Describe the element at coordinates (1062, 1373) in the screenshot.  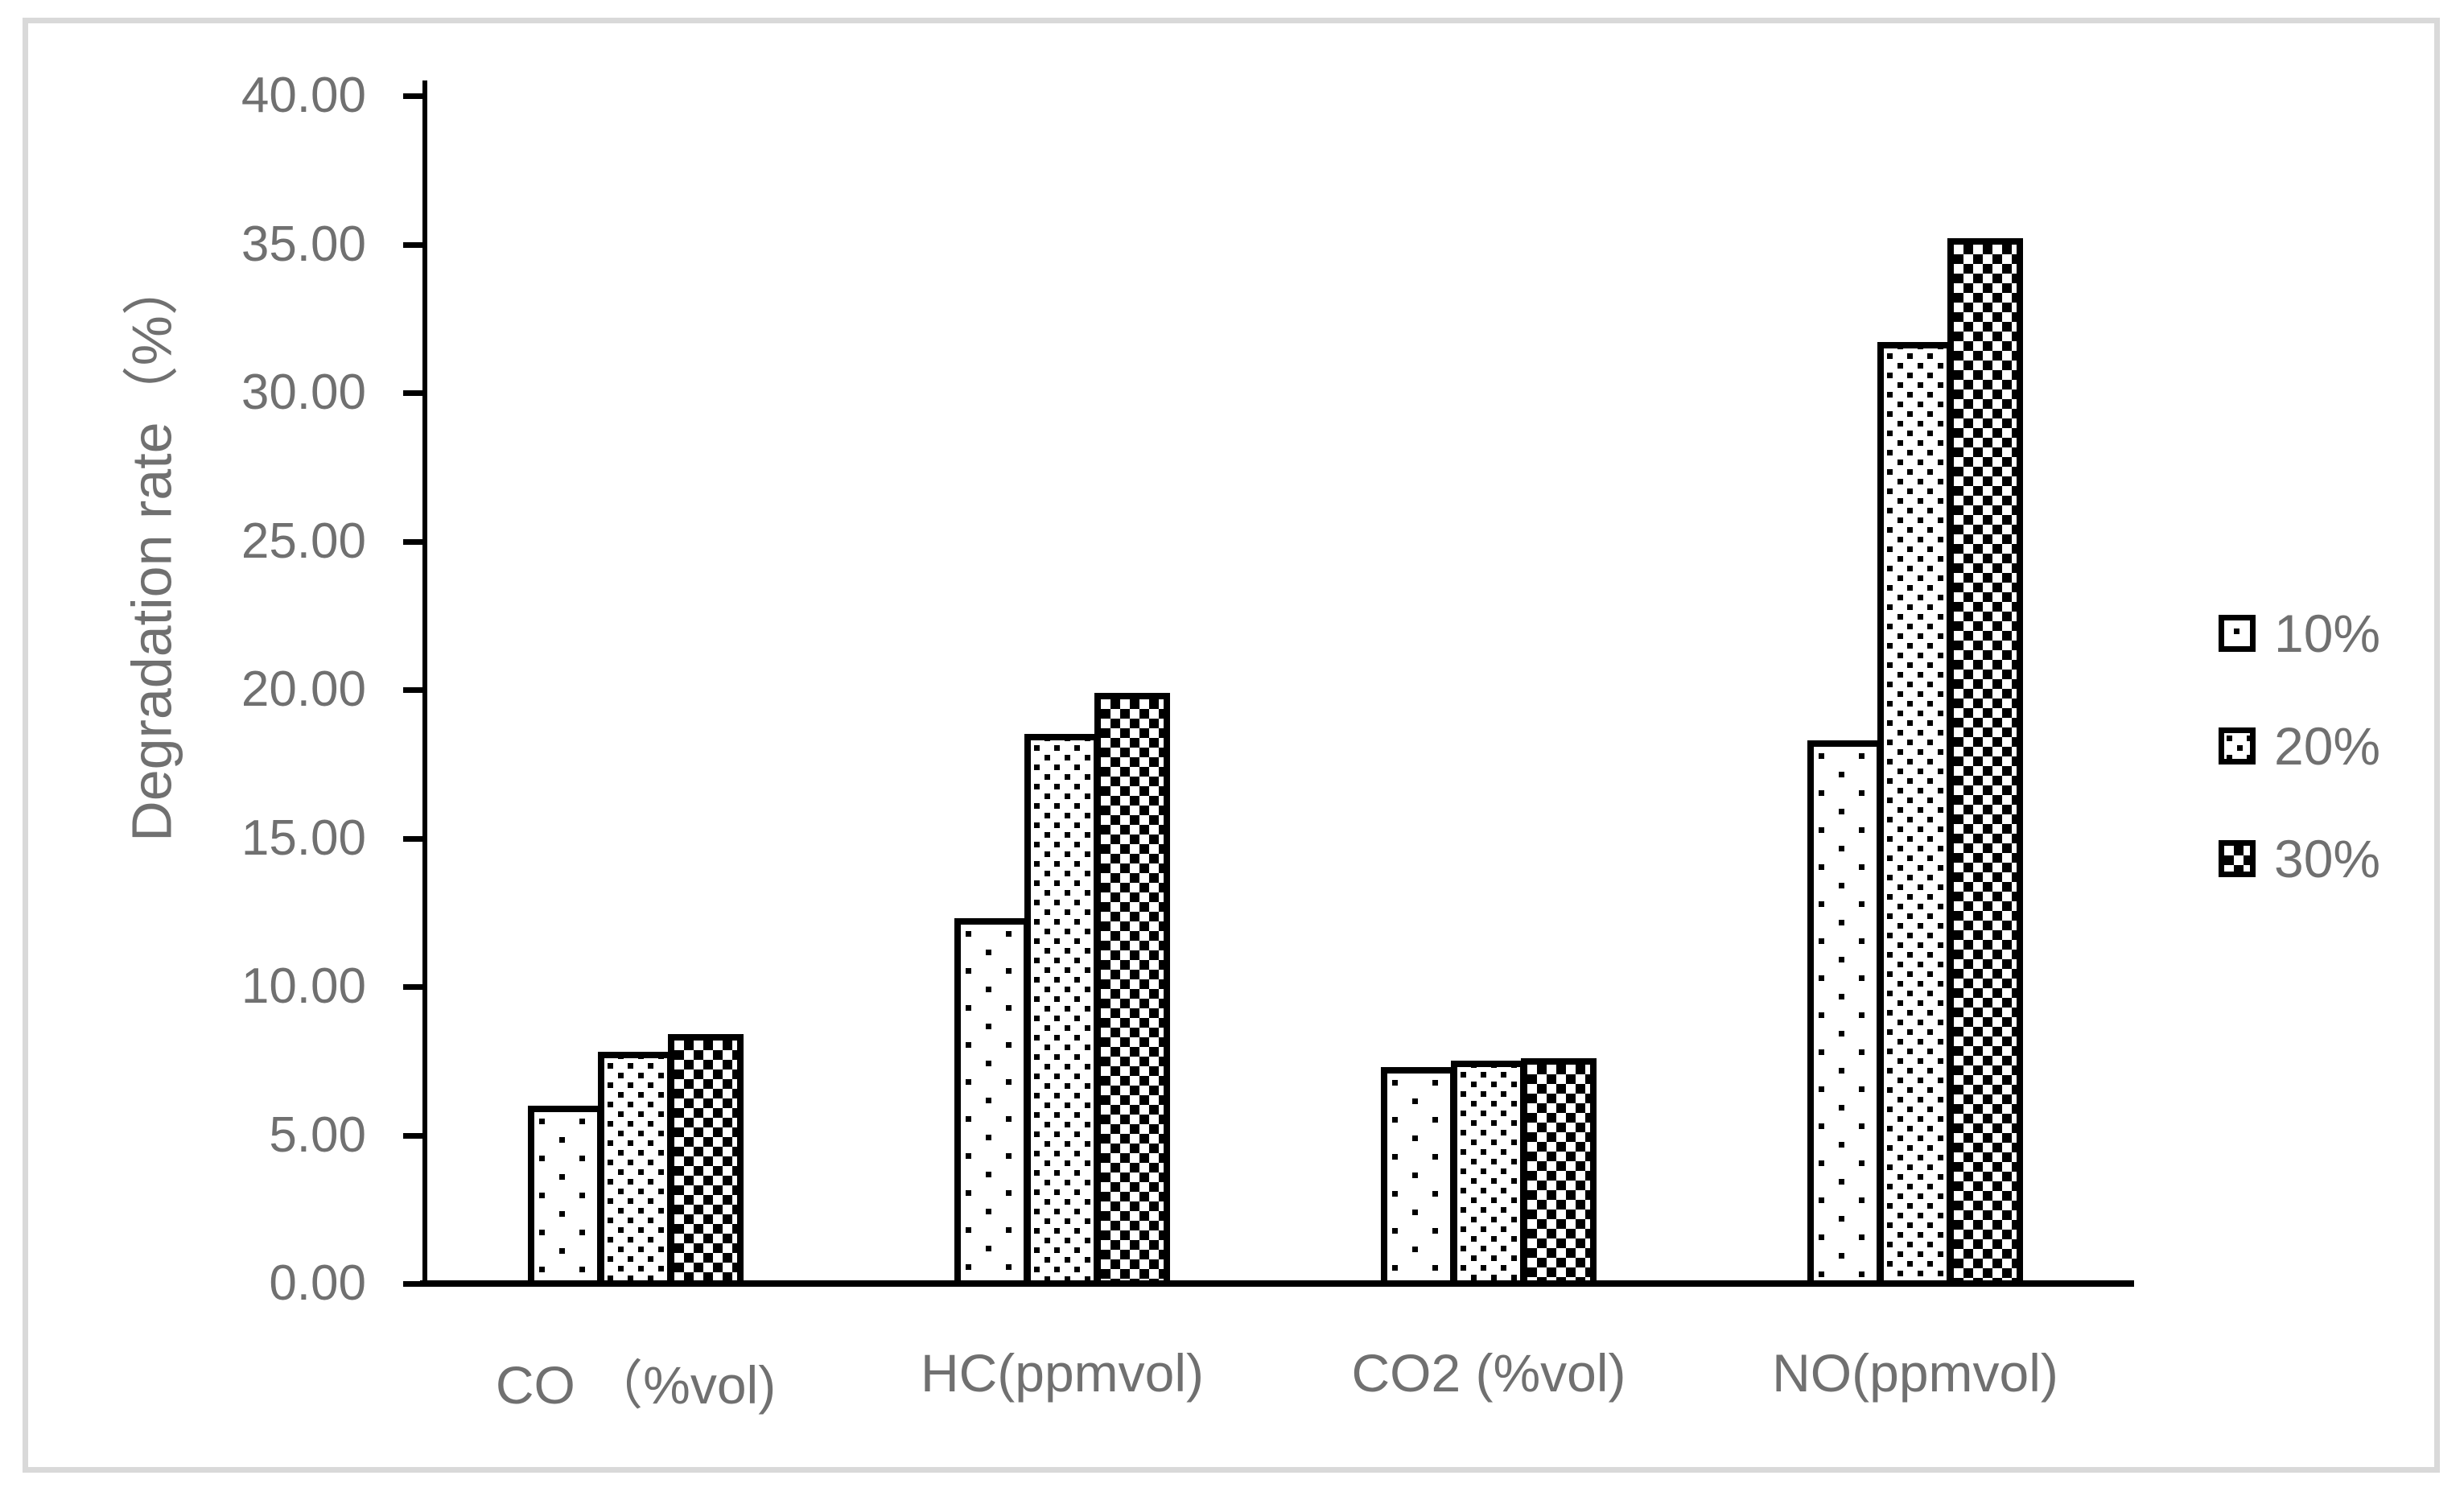
I see `x-category-label: HC(ppmvol)` at that location.